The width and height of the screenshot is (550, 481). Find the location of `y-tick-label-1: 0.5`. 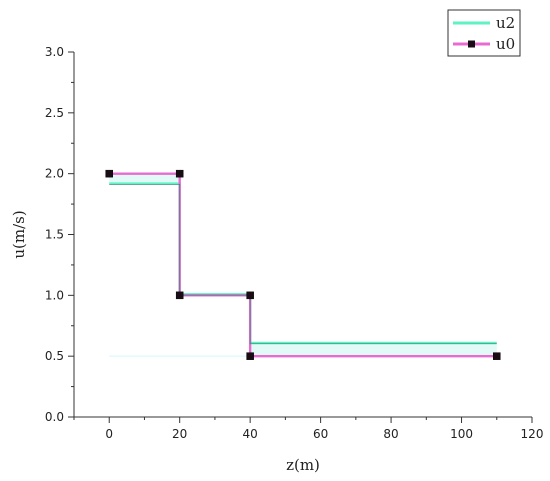

y-tick-label-1: 0.5 is located at coordinates (54, 356).